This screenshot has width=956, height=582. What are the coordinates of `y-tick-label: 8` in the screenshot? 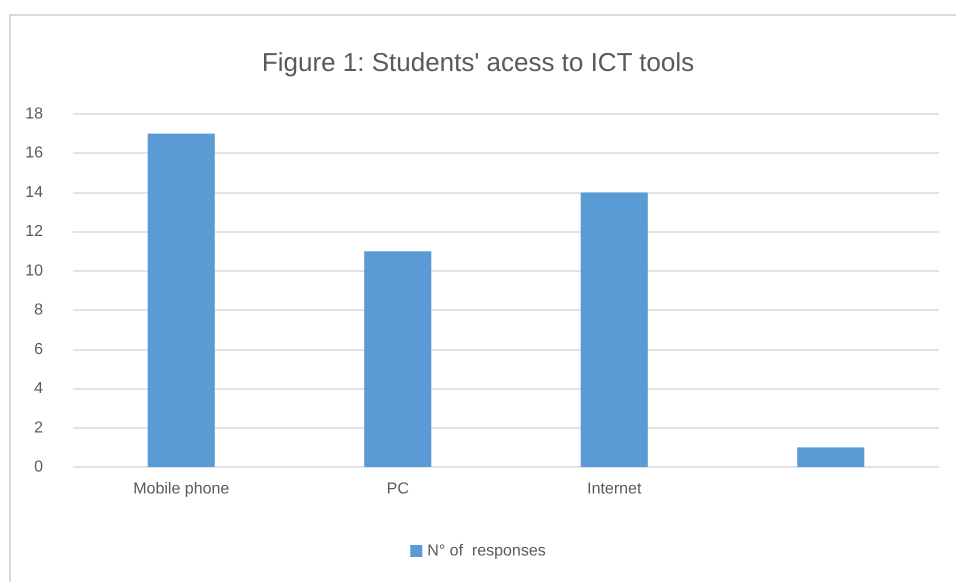 It's located at (39, 310).